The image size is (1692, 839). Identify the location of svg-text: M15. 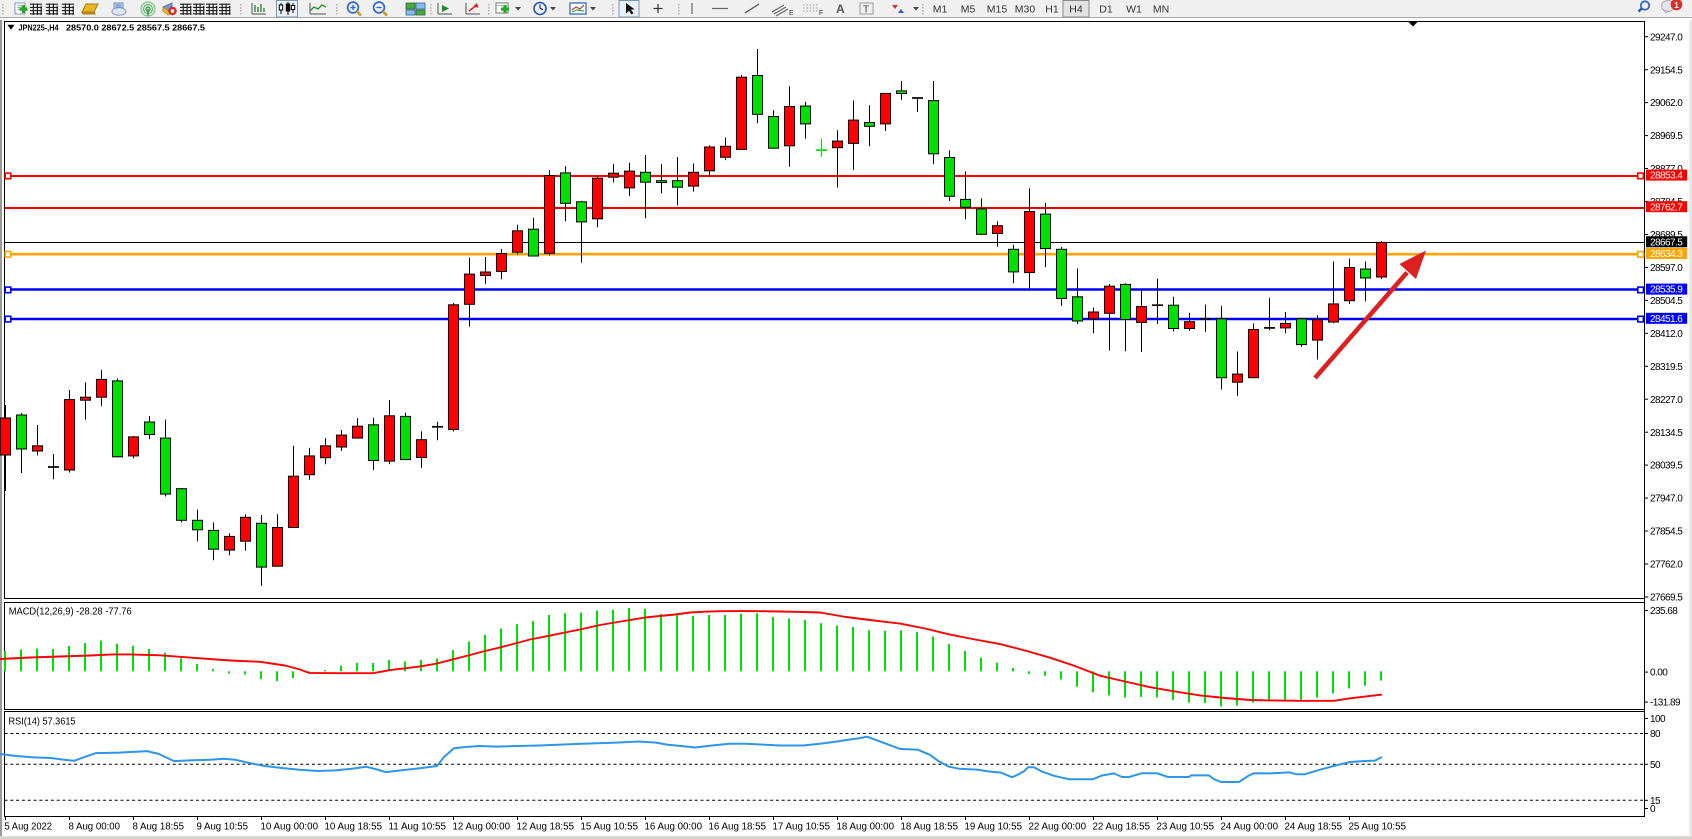
(997, 10).